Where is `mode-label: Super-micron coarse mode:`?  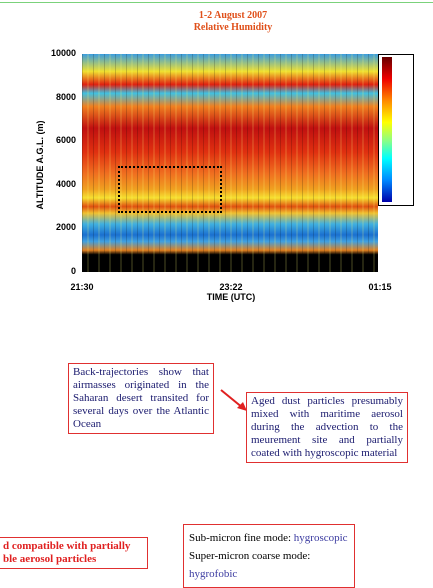 mode-label: Super-micron coarse mode: is located at coordinates (250, 556).